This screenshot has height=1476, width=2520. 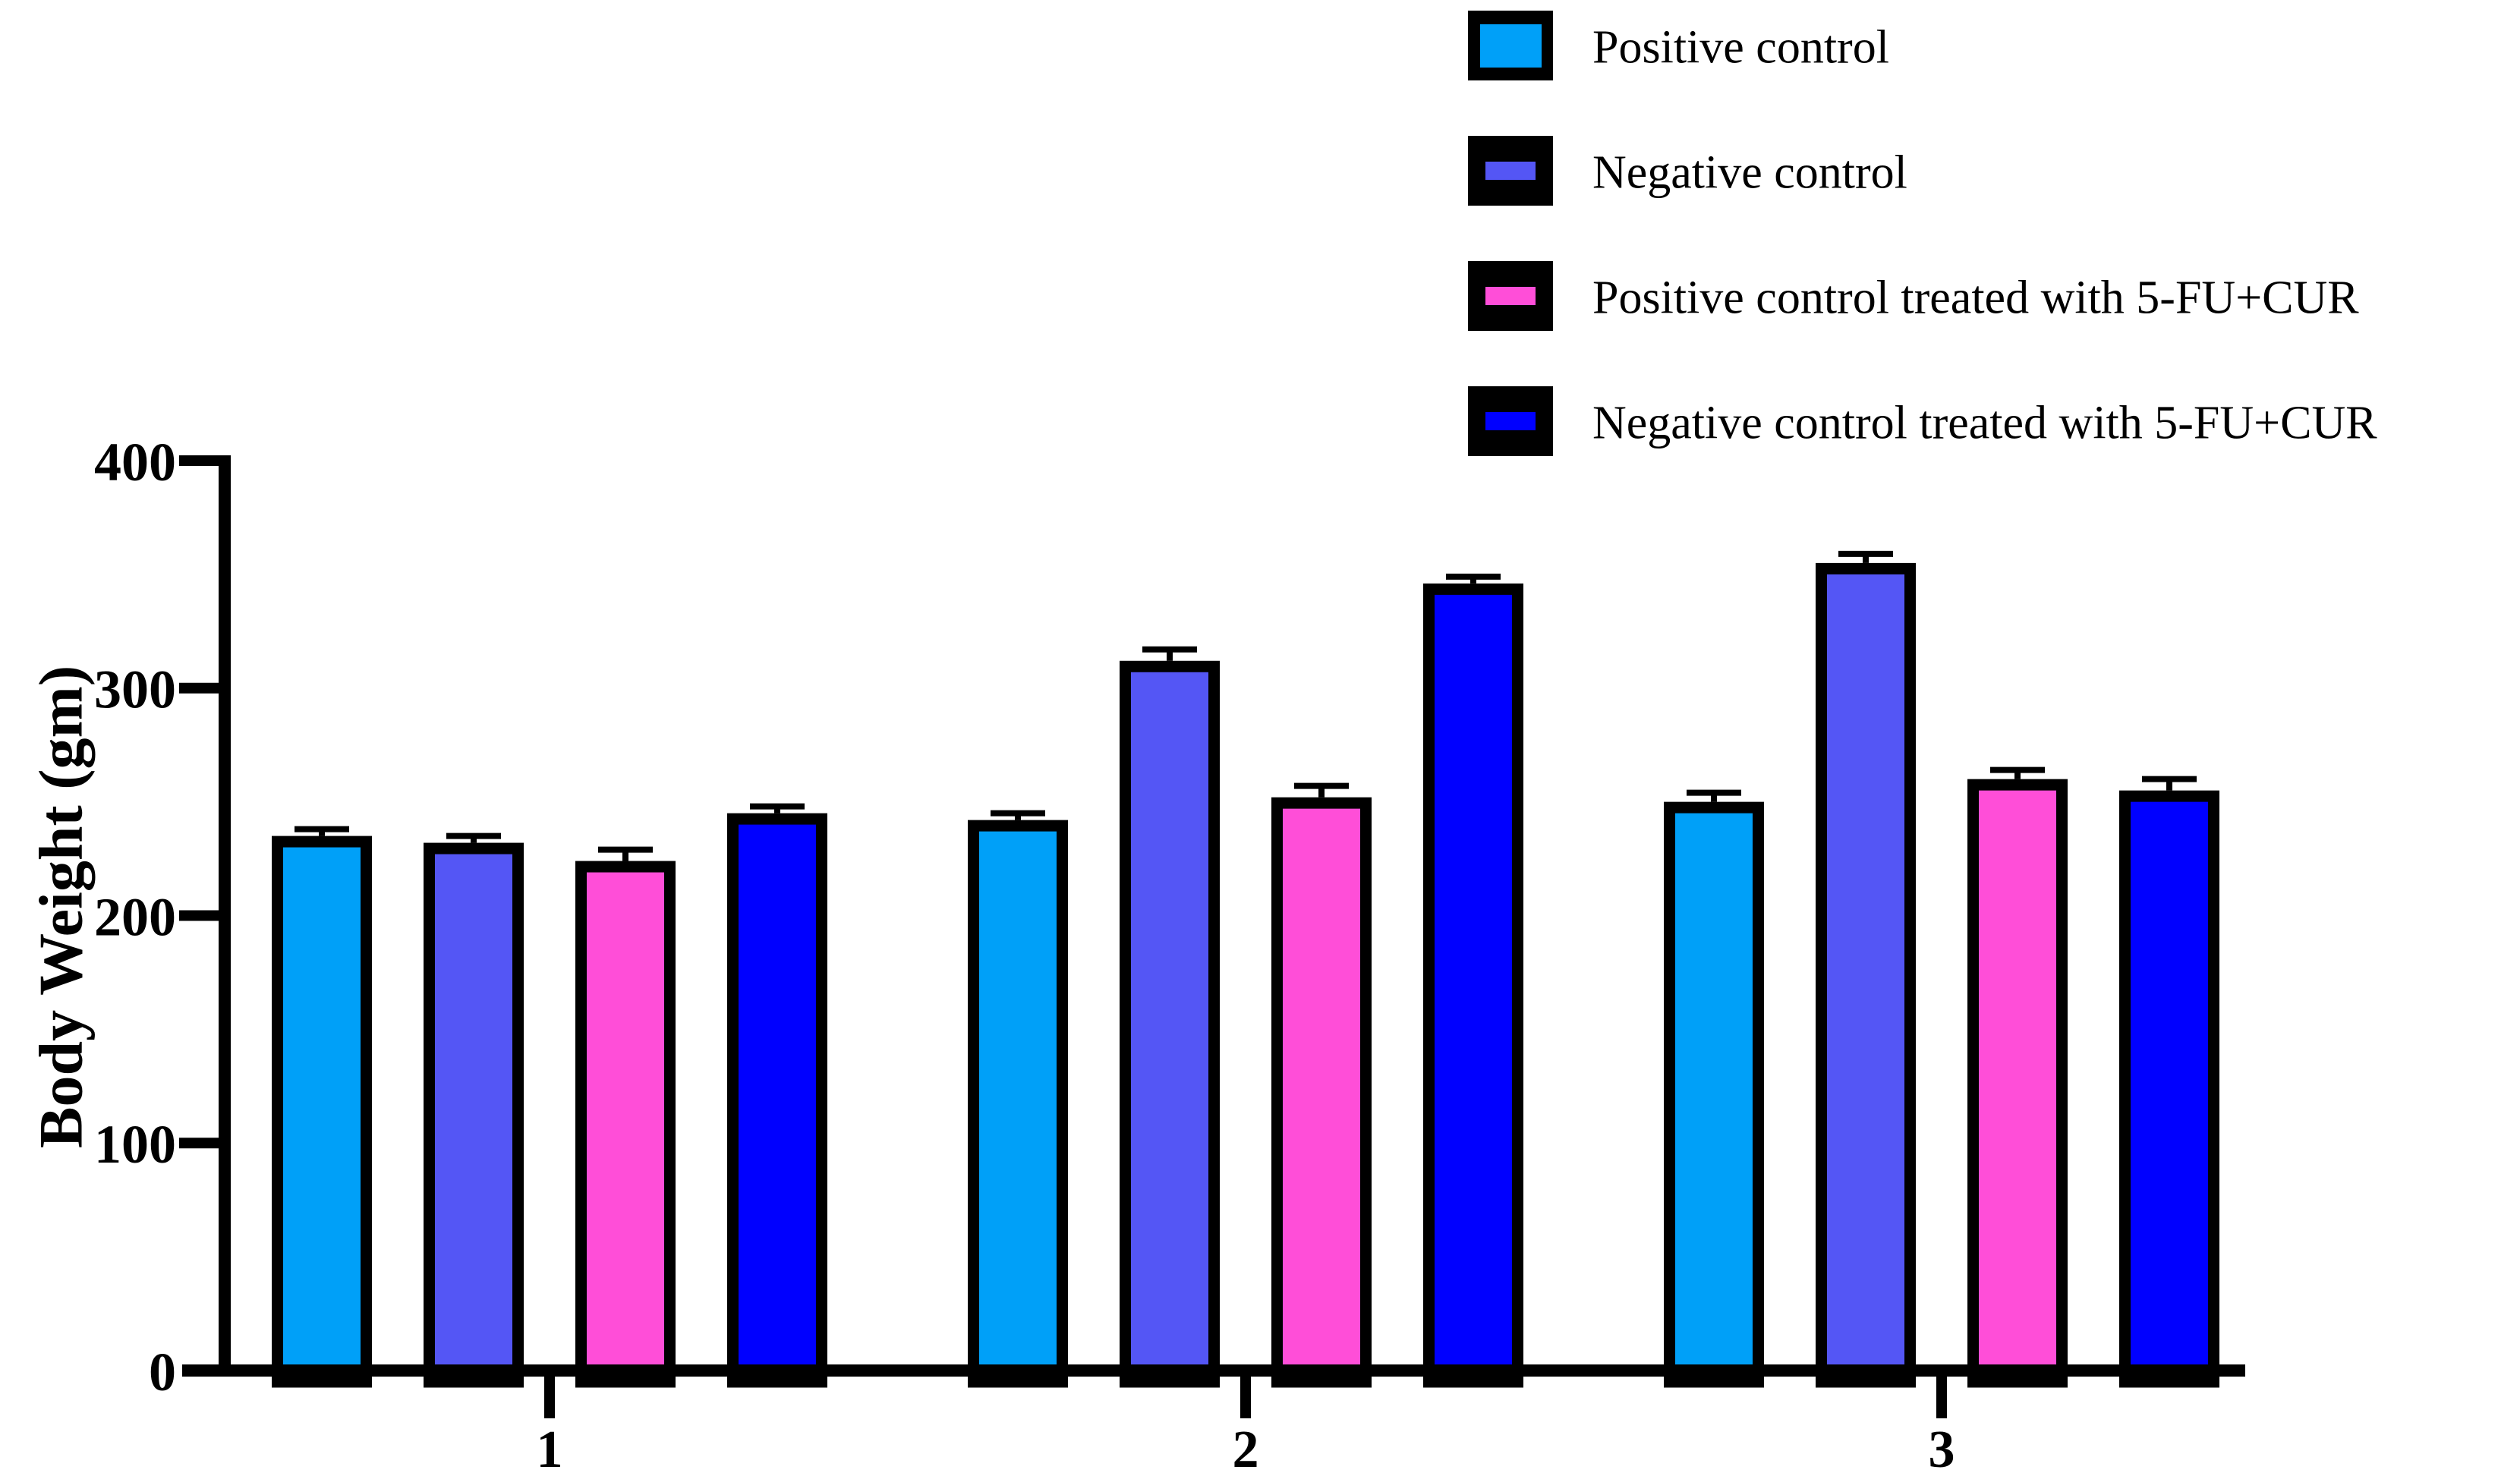 I want to click on x-tick-label: 1, so click(x=550, y=1448).